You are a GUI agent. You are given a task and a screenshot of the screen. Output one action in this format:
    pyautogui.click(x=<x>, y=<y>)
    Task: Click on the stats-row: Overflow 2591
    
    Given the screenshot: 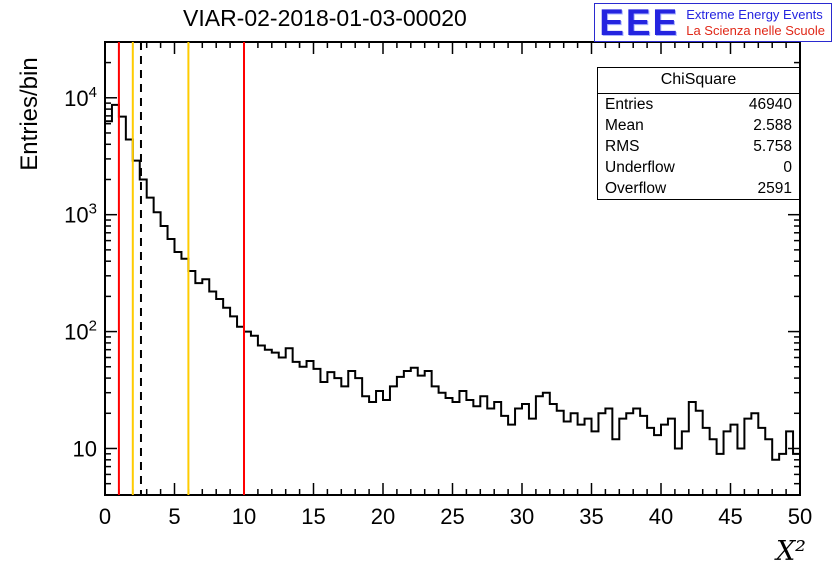 What is the action you would take?
    pyautogui.click(x=698, y=188)
    